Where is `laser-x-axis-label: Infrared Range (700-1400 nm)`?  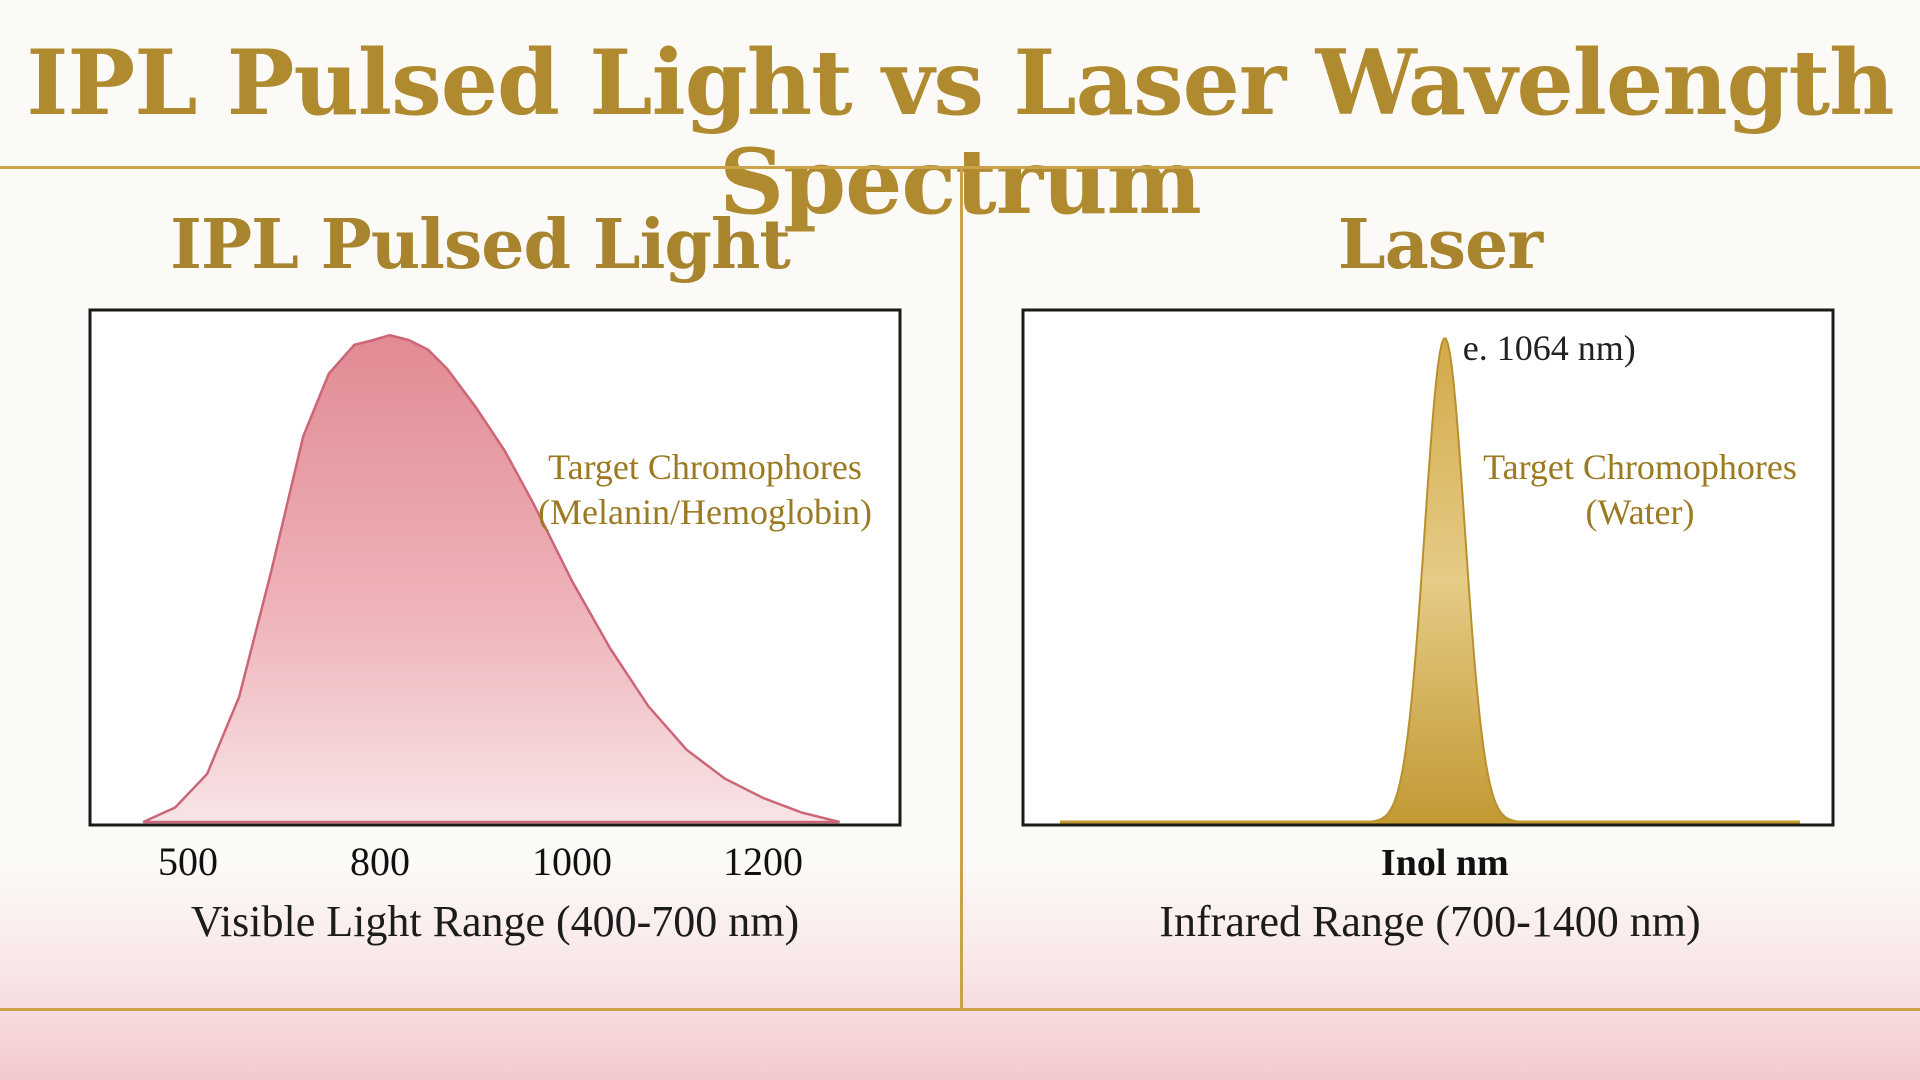
laser-x-axis-label: Infrared Range (700-1400 nm) is located at coordinates (1430, 921).